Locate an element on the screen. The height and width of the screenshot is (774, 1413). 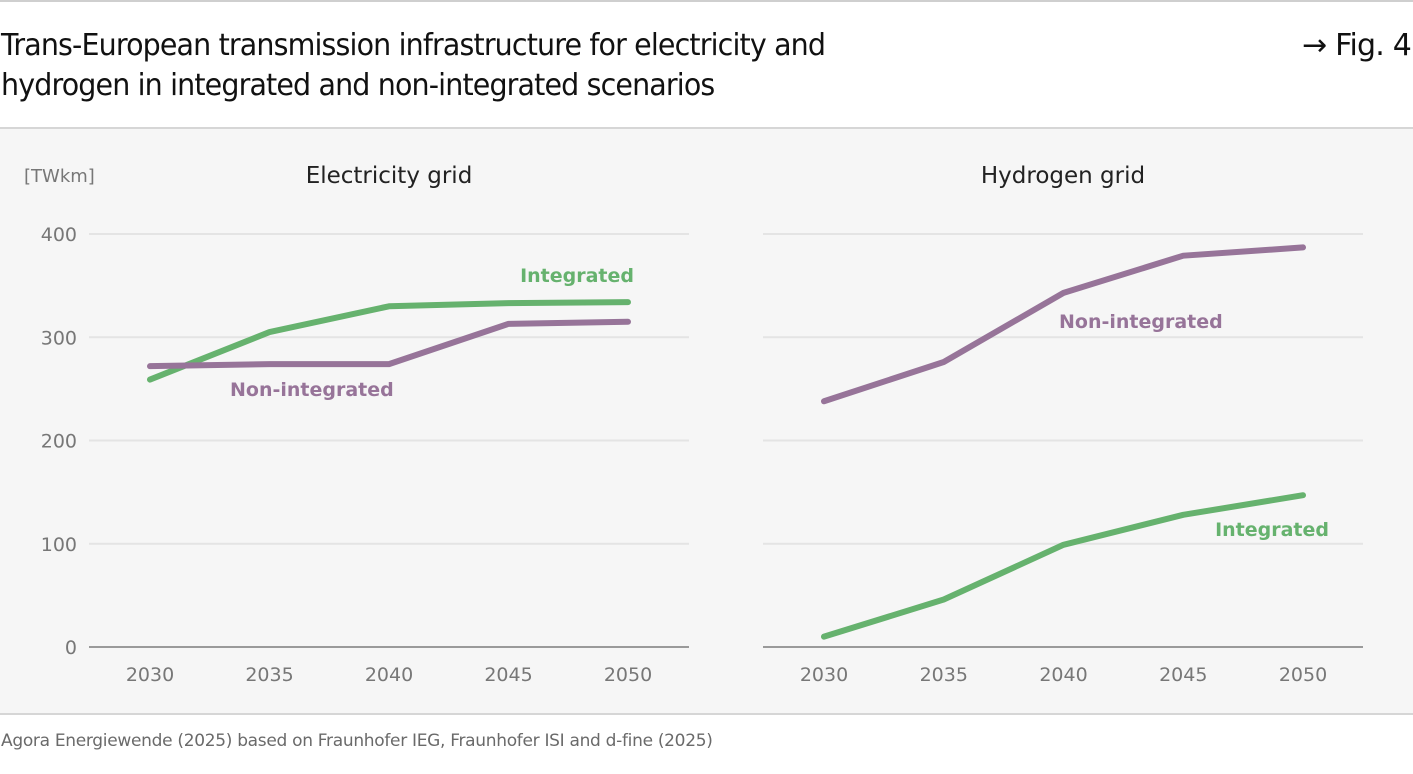
y-tick-label: 400 is located at coordinates (59, 235).